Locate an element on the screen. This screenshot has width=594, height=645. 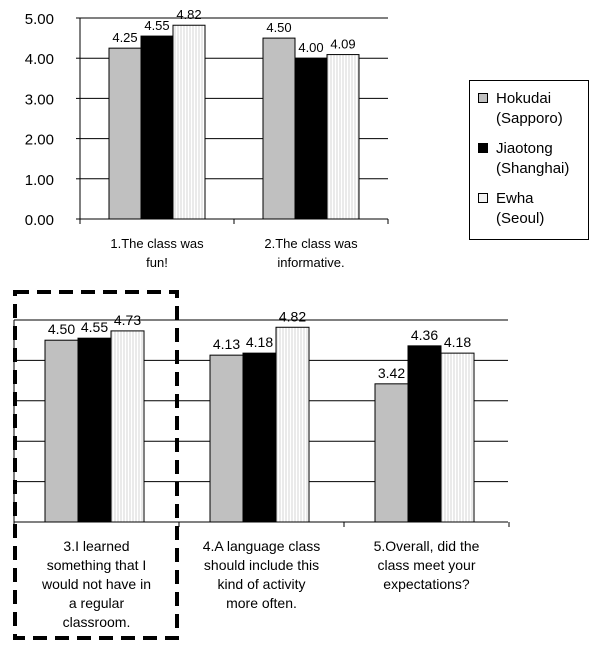
category-label: 5.Overall, did the is located at coordinates (427, 546).